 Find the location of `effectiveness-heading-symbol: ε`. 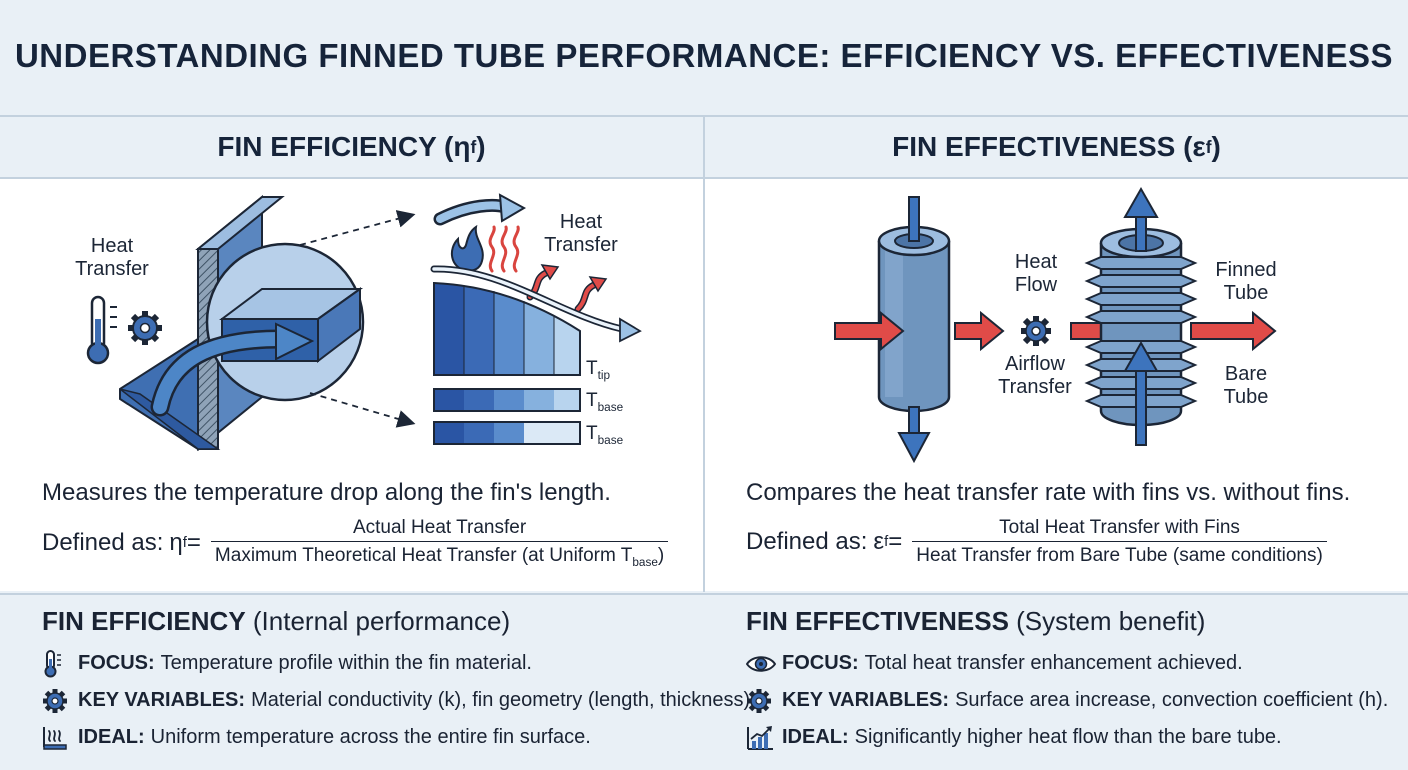

effectiveness-heading-symbol: ε is located at coordinates (1199, 146).